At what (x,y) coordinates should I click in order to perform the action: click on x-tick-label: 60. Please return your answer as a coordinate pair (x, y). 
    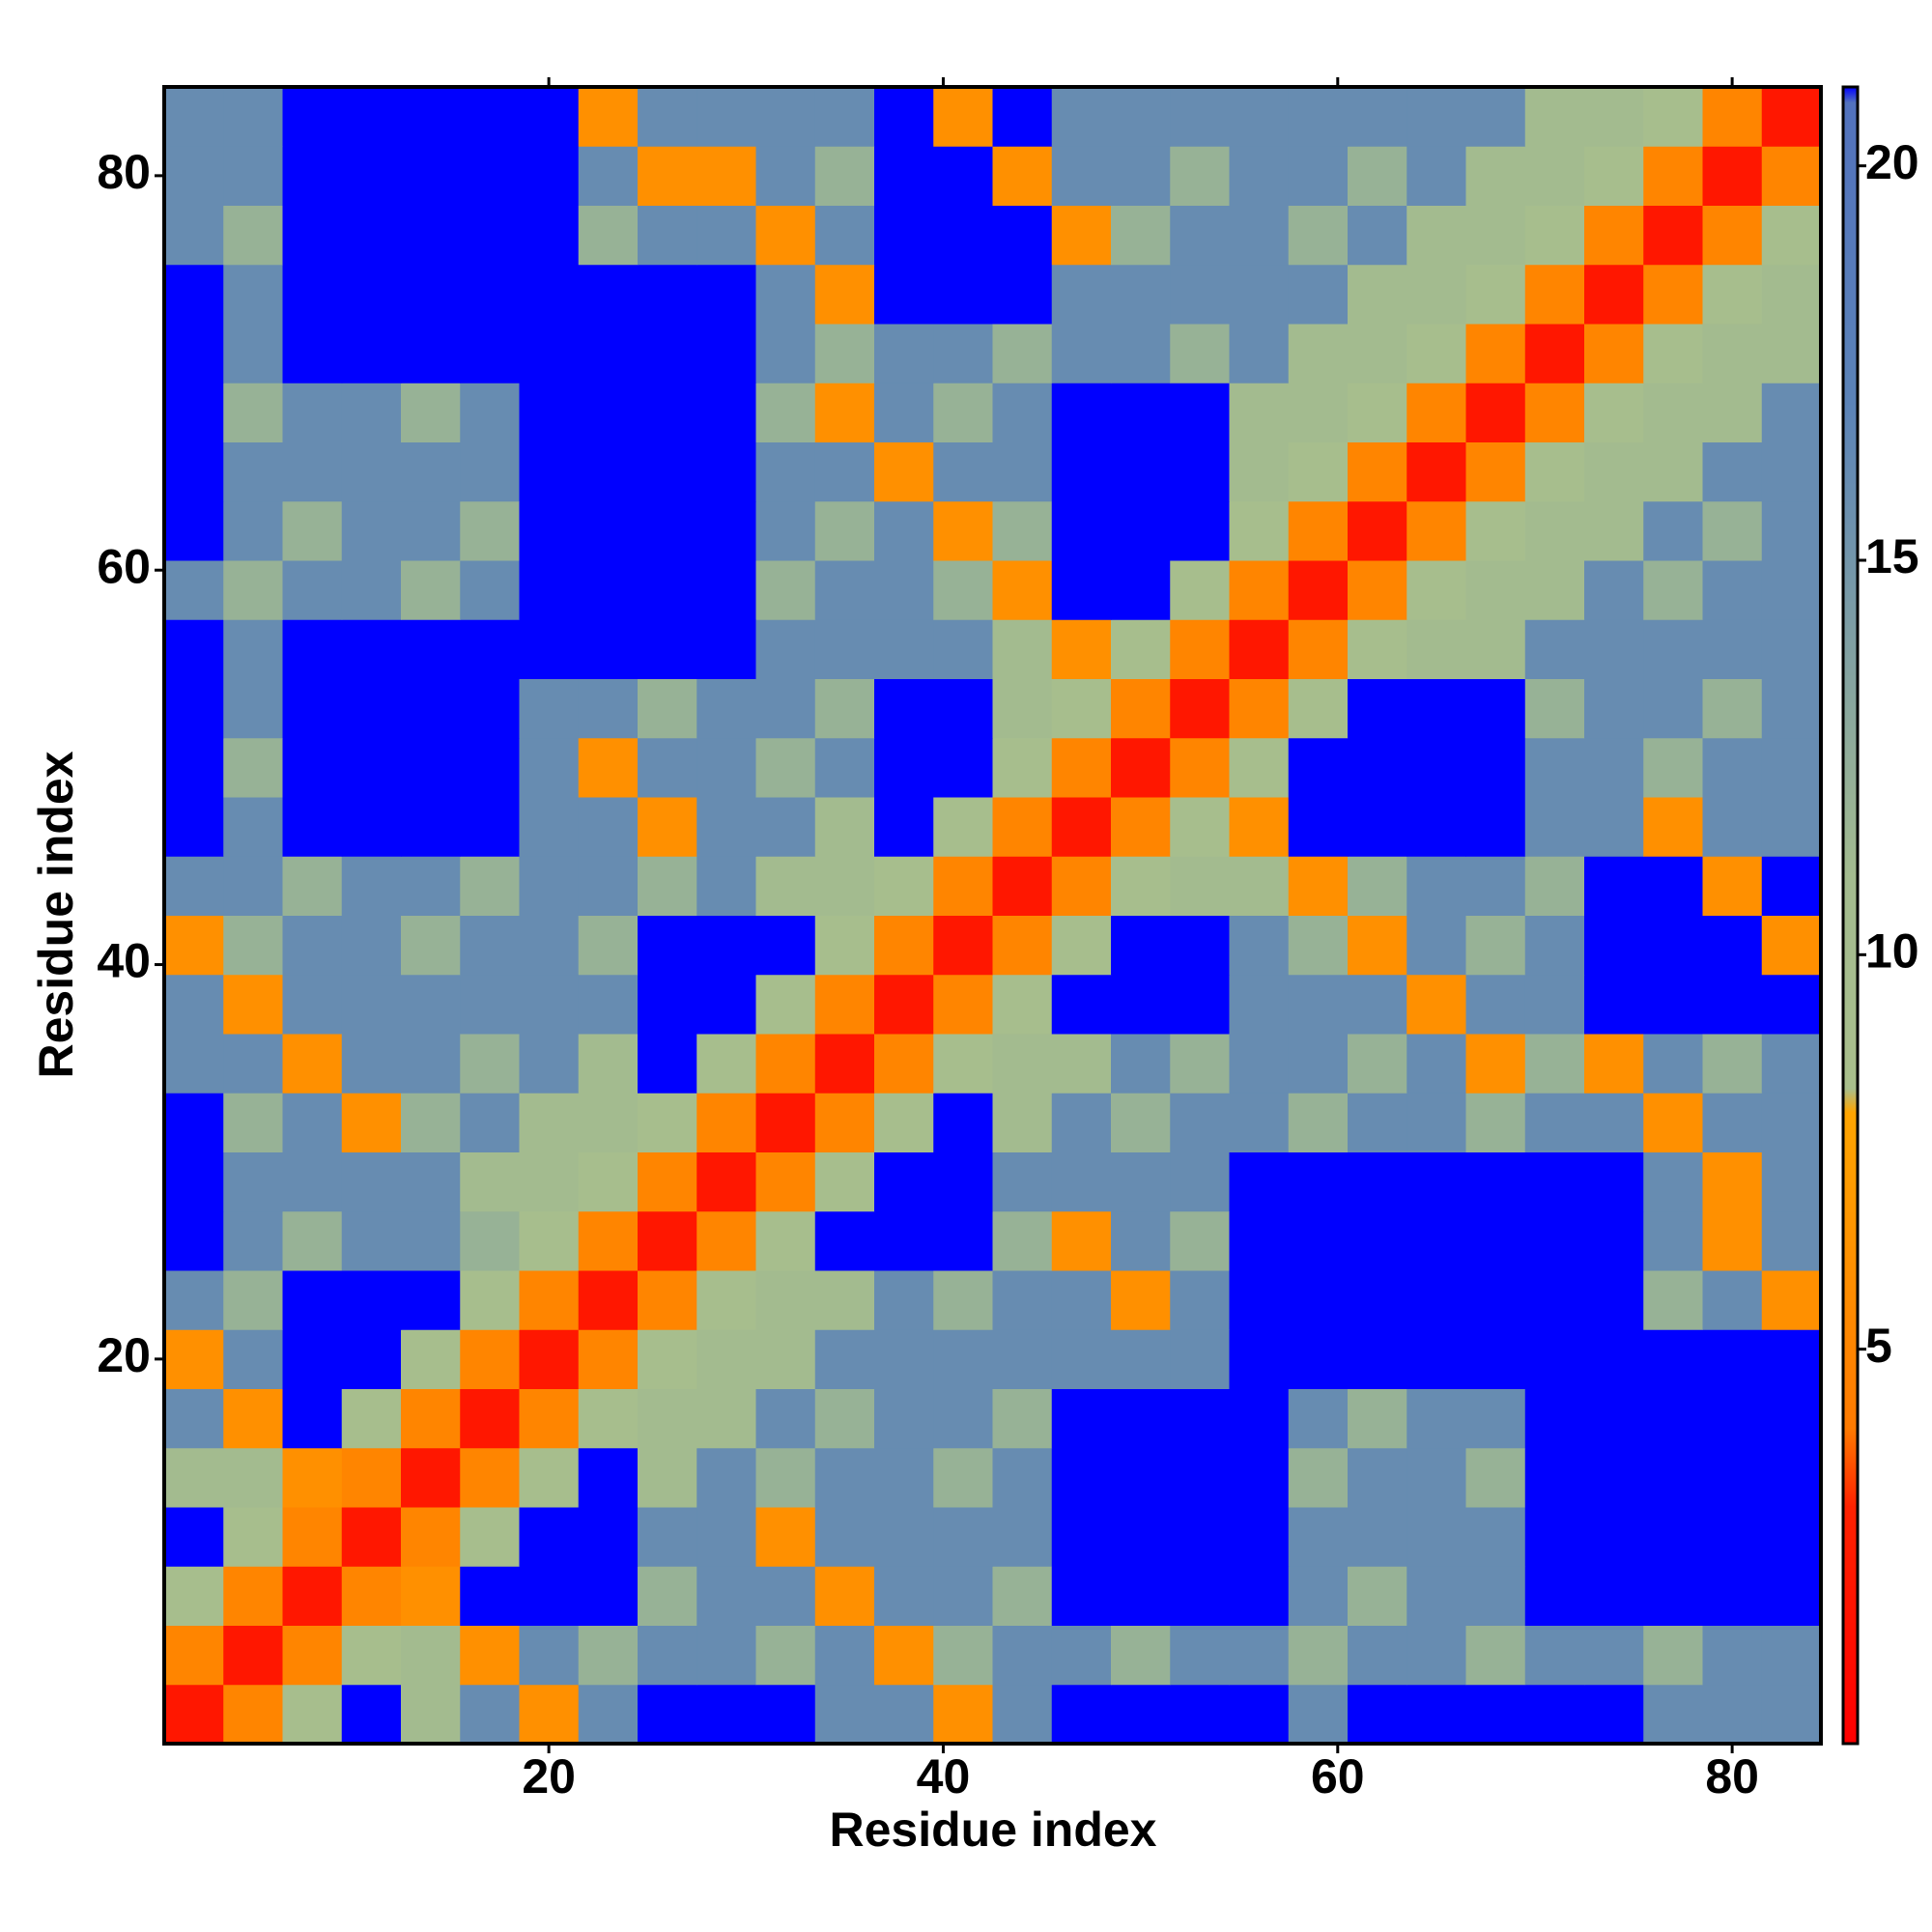
    Looking at the image, I should click on (1338, 1776).